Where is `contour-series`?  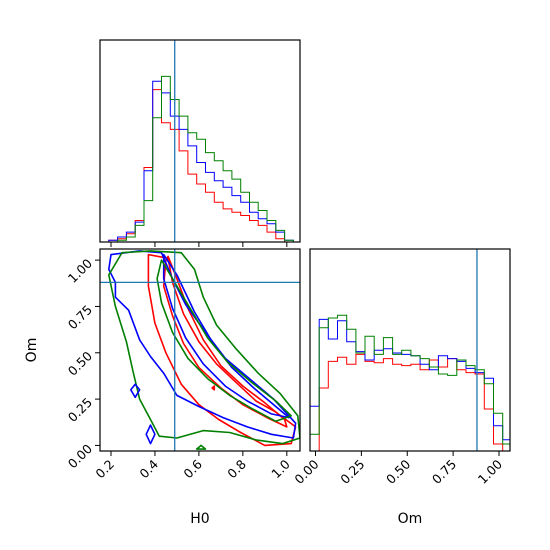 contour-series is located at coordinates (204, 350).